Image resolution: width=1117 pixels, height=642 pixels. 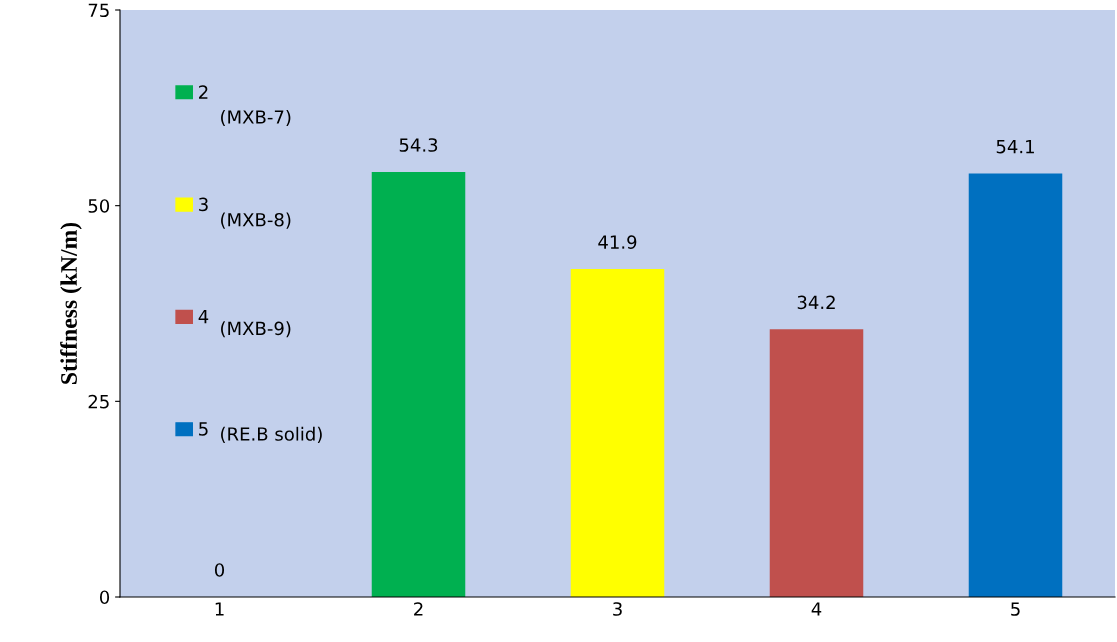 I want to click on data-label: 34.2, so click(x=816, y=302).